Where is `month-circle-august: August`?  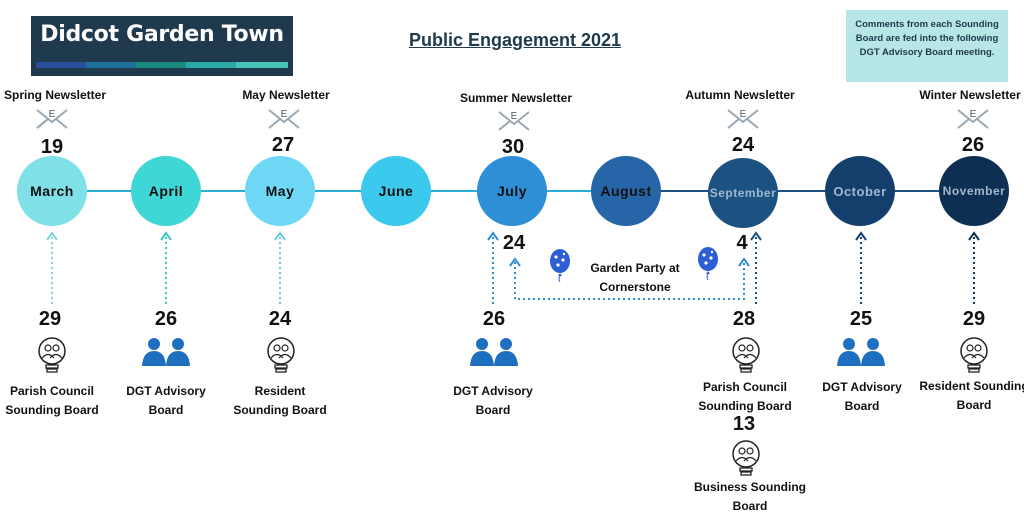 month-circle-august: August is located at coordinates (626, 191).